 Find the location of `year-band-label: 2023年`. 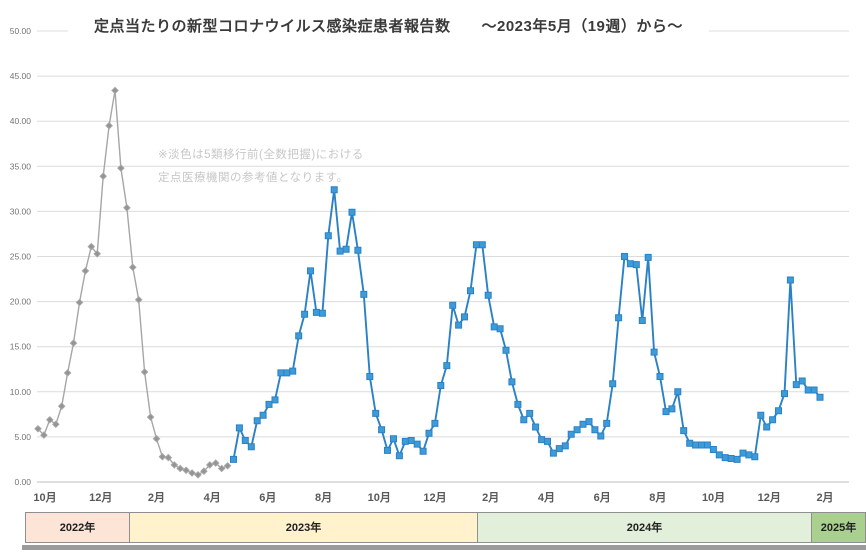

year-band-label: 2023年 is located at coordinates (304, 527).